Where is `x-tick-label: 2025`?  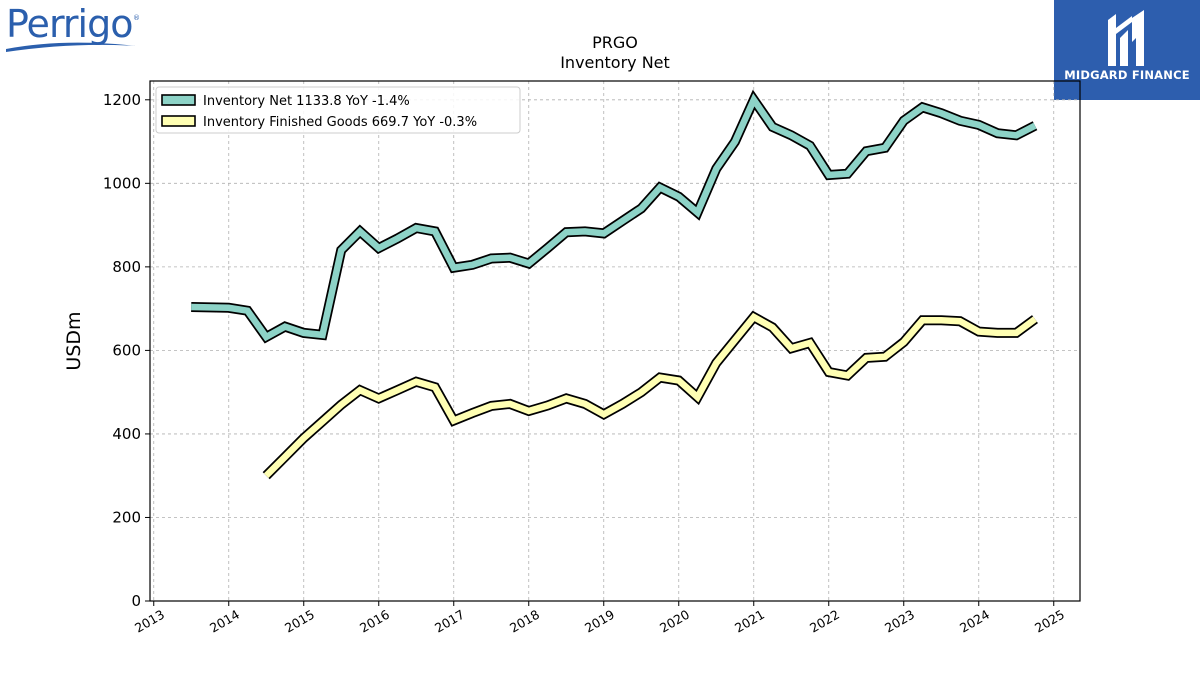
x-tick-label: 2025 is located at coordinates (1049, 621).